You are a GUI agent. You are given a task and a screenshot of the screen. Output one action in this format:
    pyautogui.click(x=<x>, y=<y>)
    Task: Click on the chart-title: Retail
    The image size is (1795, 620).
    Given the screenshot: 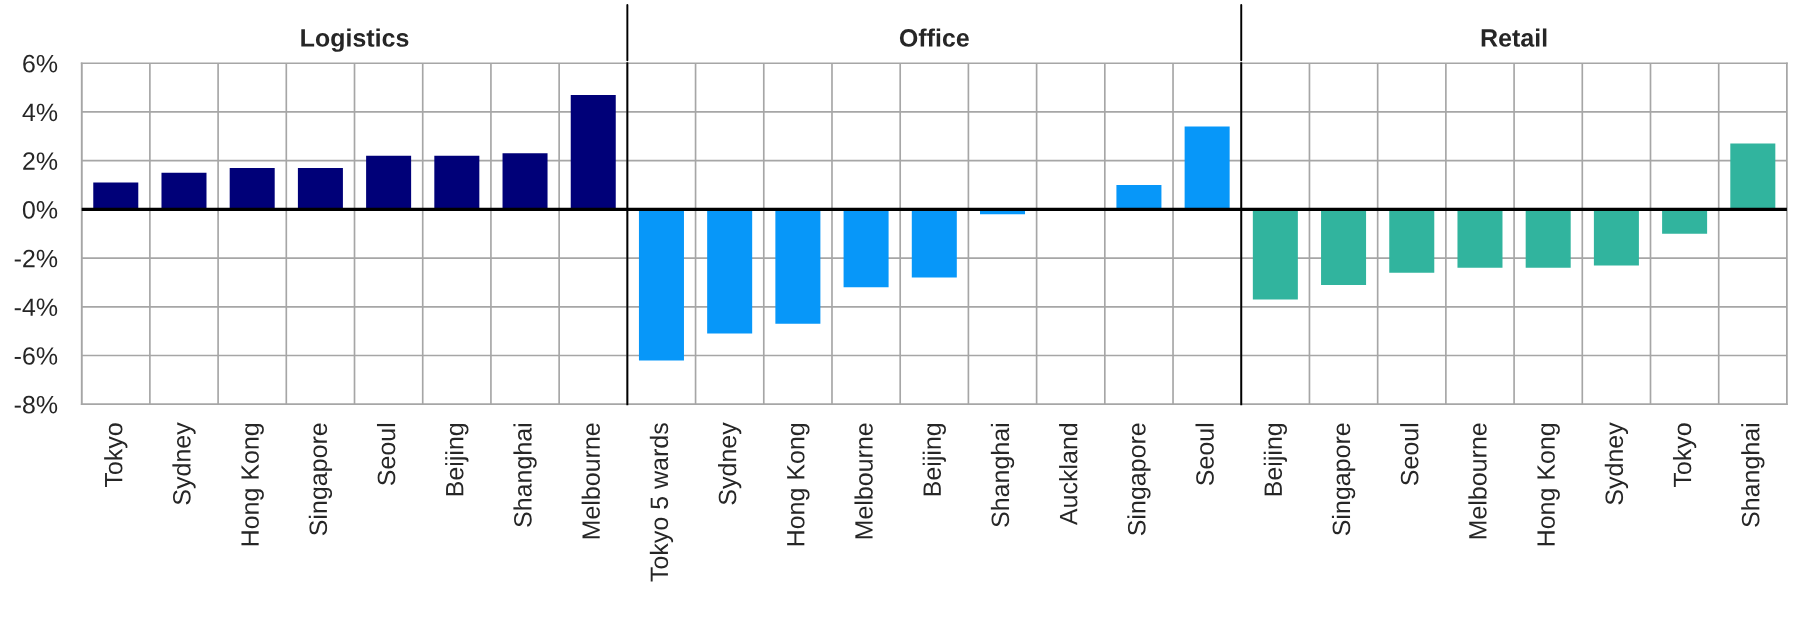 What is the action you would take?
    pyautogui.click(x=1514, y=37)
    